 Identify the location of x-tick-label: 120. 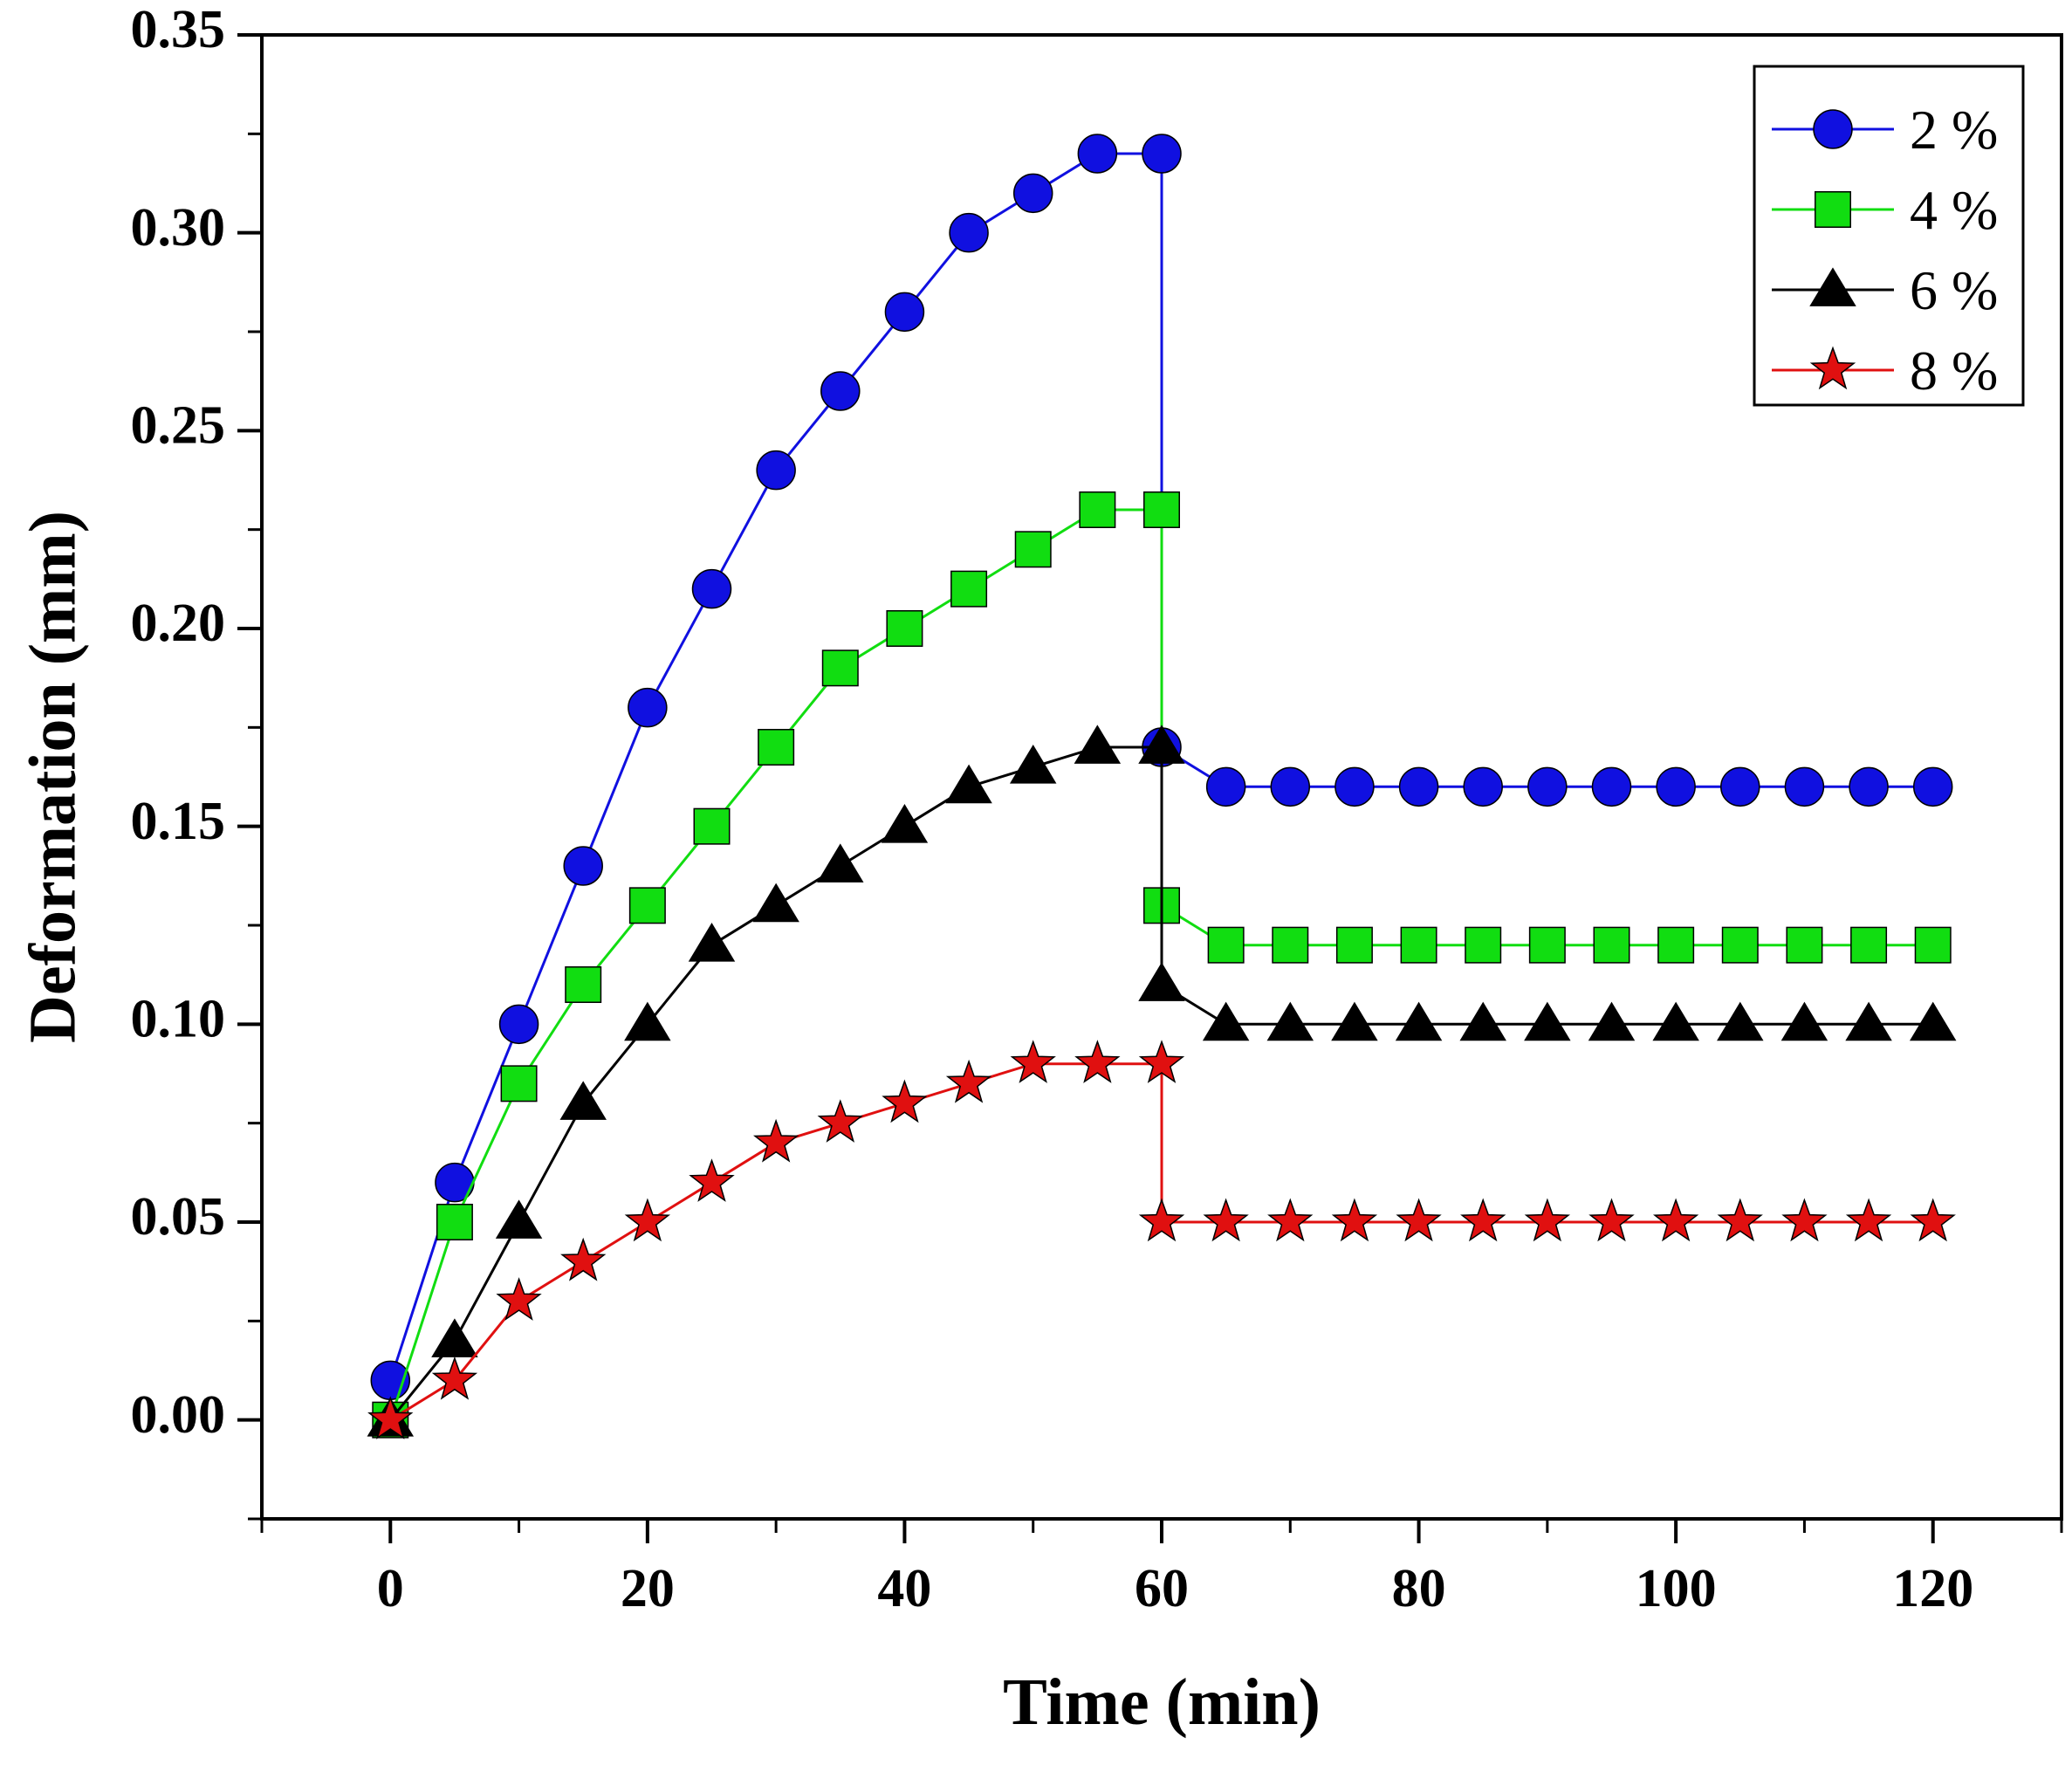
(1932, 1588).